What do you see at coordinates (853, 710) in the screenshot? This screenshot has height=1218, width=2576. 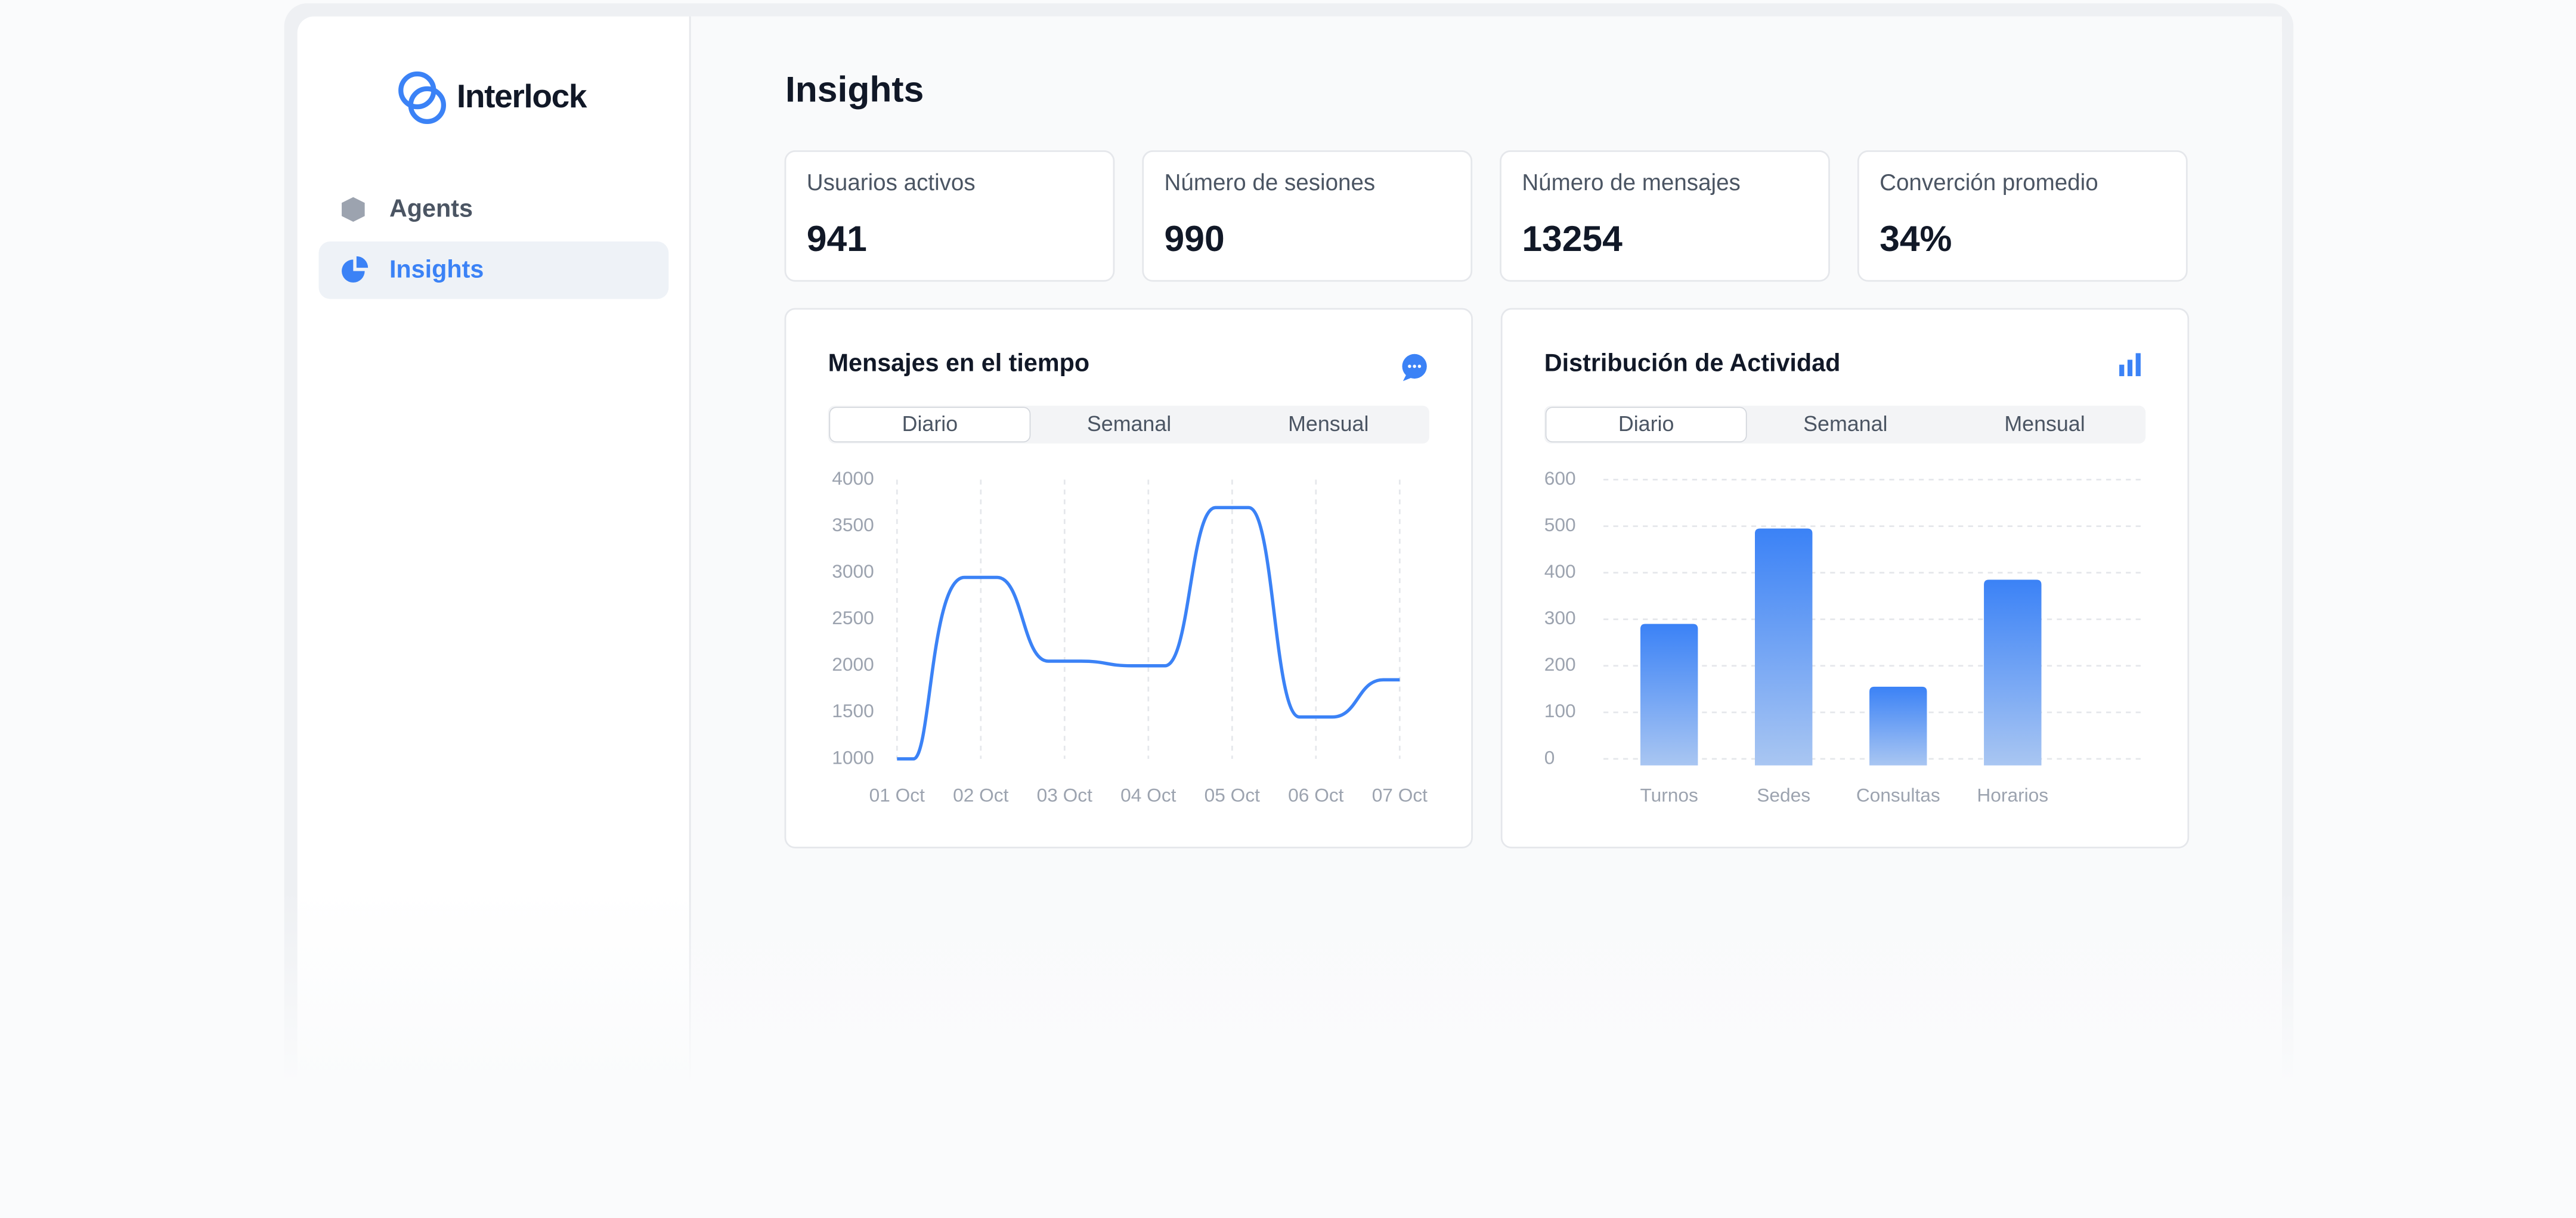 I see `y-tick-label: 1500` at bounding box center [853, 710].